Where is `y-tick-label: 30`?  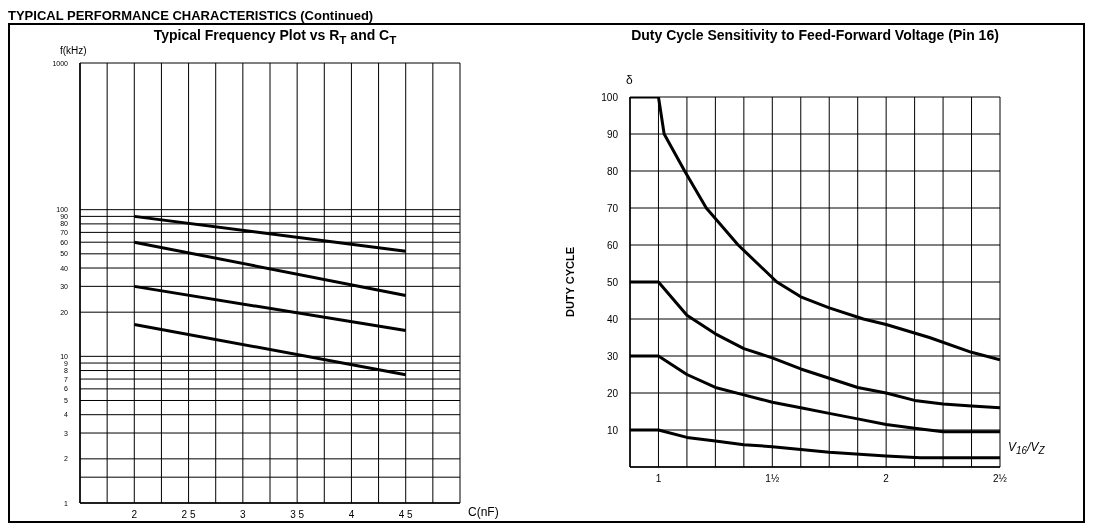 y-tick-label: 30 is located at coordinates (612, 356).